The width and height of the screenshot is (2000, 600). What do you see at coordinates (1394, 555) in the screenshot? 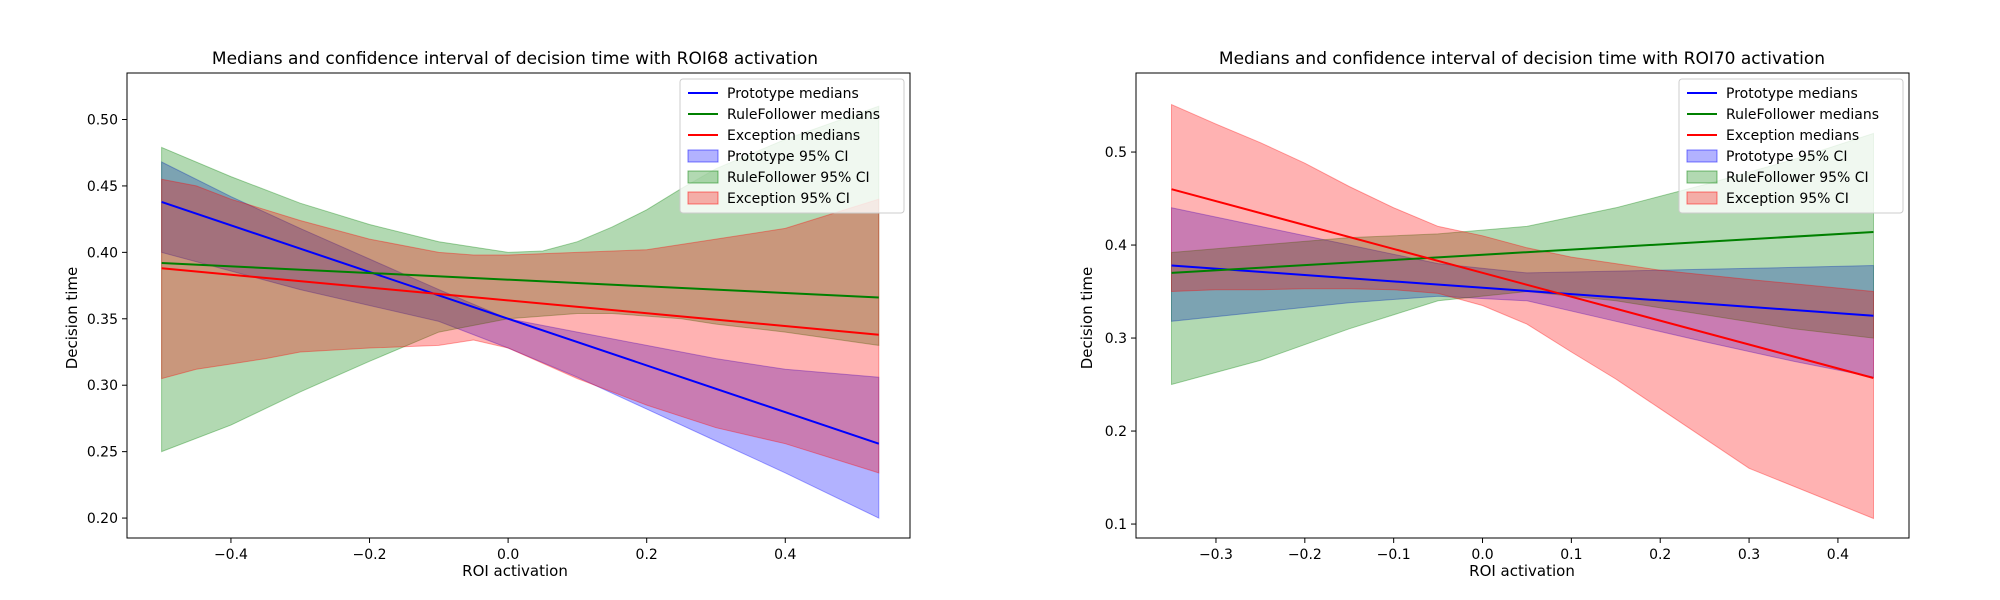
I see `x-tick-label: −0.1` at bounding box center [1394, 555].